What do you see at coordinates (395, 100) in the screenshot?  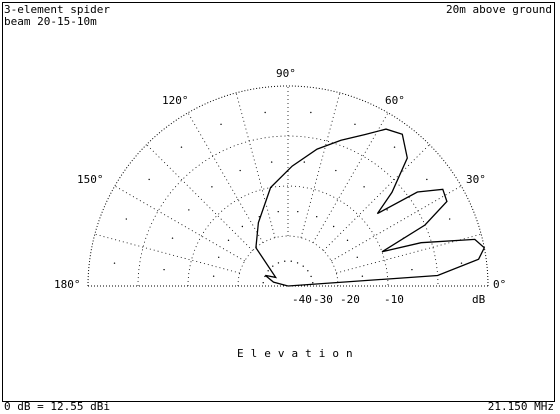 I see `angle-label-60: 60°` at bounding box center [395, 100].